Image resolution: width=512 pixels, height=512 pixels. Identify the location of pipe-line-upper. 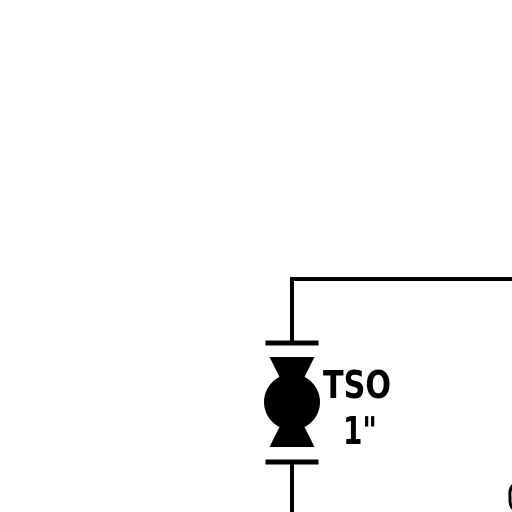
(401, 310).